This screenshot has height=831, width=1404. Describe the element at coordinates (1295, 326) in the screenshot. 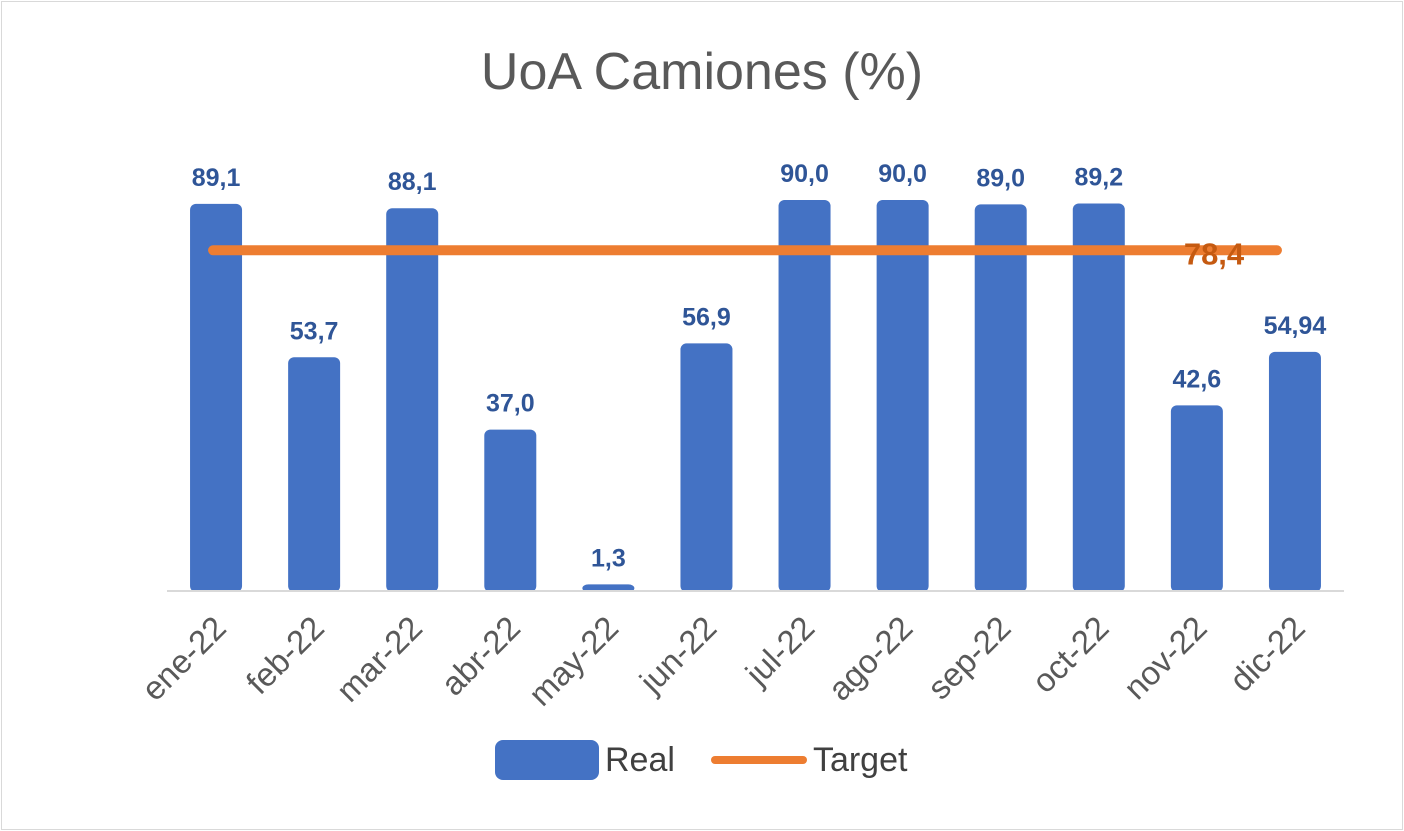

I see `data-label-dic-22: 54,94` at that location.